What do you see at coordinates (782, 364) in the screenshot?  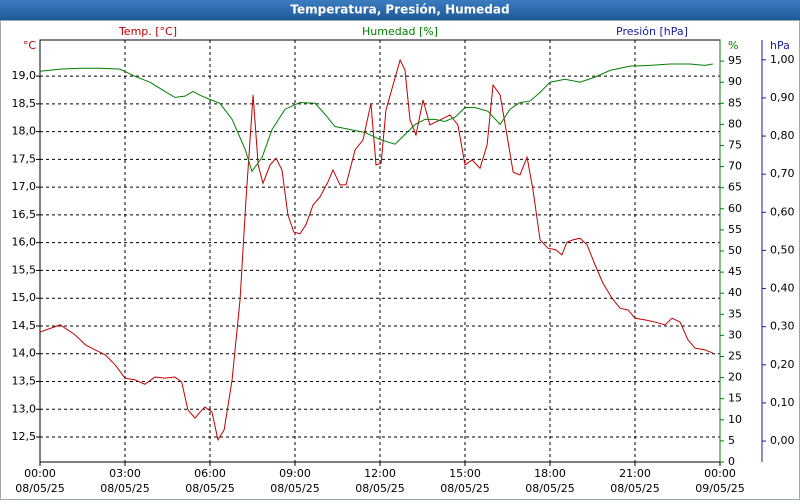 I see `y3-tick-label: 0,20` at bounding box center [782, 364].